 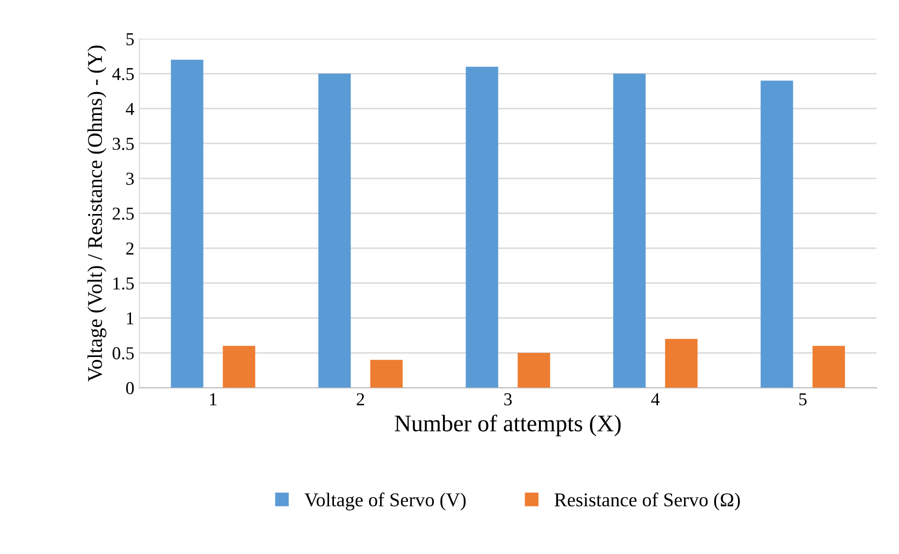 What do you see at coordinates (130, 178) in the screenshot?
I see `y-tick-label: 3` at bounding box center [130, 178].